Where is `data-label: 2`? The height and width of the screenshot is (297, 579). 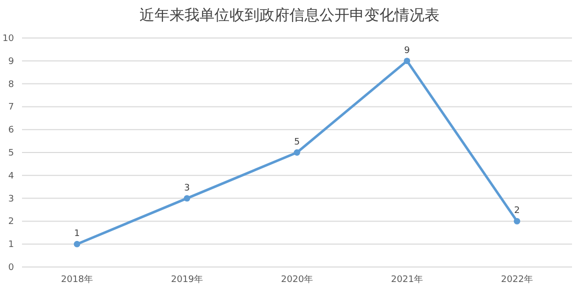 data-label: 2 is located at coordinates (517, 211).